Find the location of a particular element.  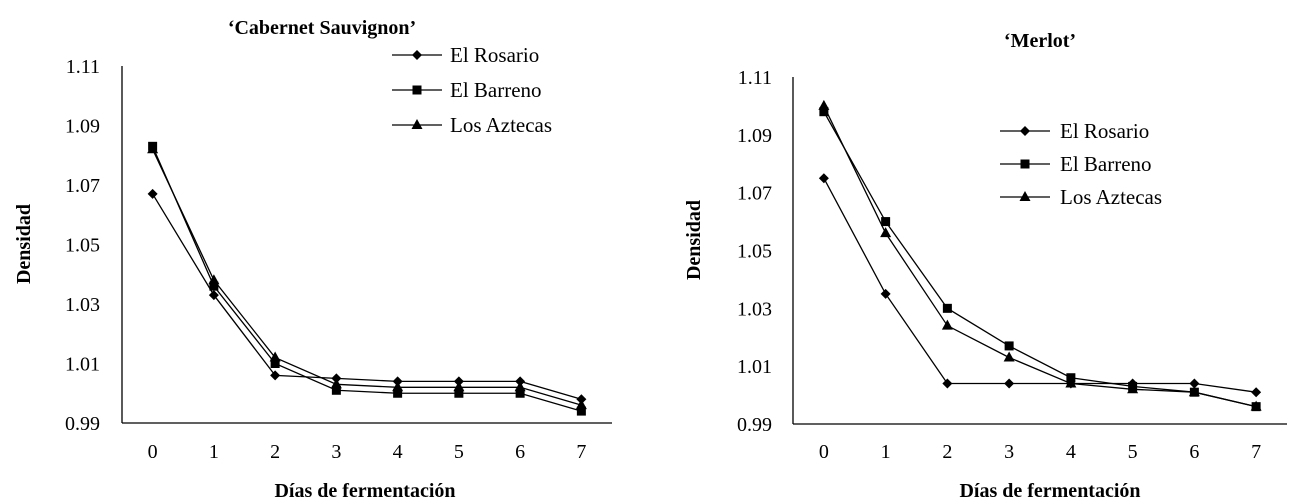

series-line is located at coordinates (367, 296).